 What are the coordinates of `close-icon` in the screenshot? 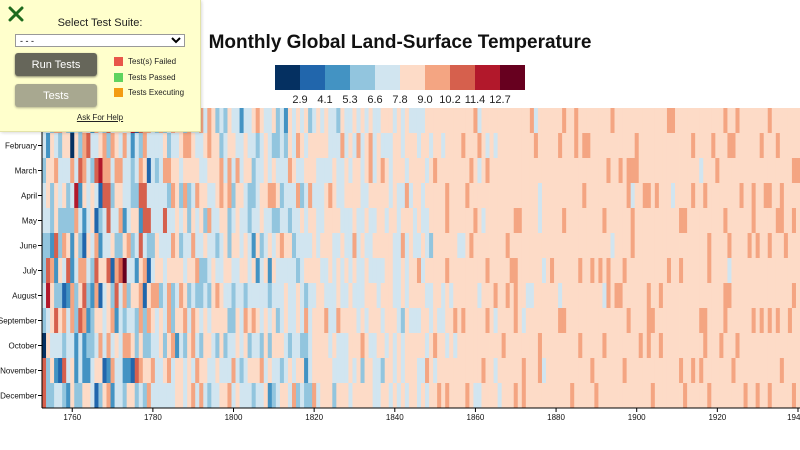 It's located at (16, 14).